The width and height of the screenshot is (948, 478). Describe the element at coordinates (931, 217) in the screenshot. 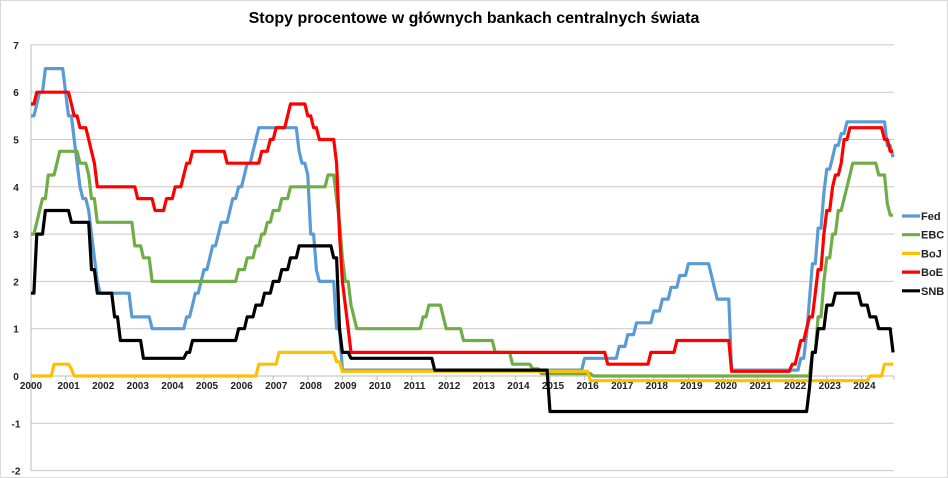

I see `legend-label-fed: Fed` at that location.